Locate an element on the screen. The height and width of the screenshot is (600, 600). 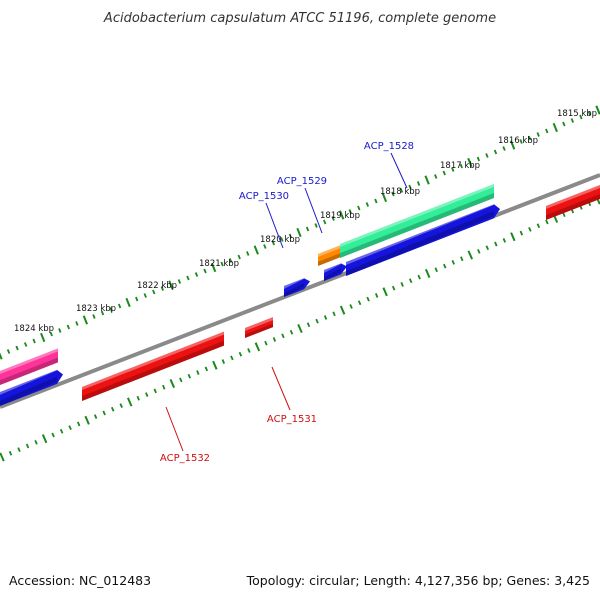
tick-label: 1824 kbp is located at coordinates (34, 329).